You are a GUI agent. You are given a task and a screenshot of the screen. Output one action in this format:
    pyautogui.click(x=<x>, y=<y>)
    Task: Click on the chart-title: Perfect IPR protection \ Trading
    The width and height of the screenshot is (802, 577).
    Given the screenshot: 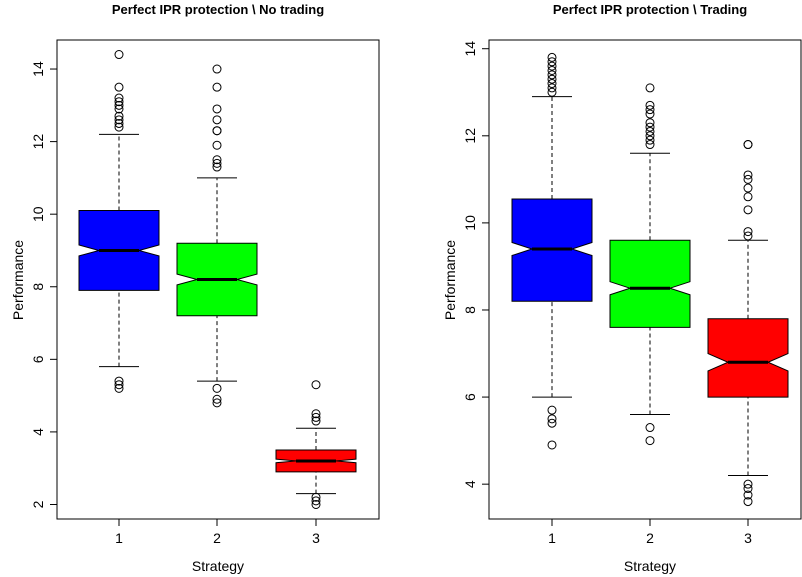 What is the action you would take?
    pyautogui.click(x=650, y=9)
    